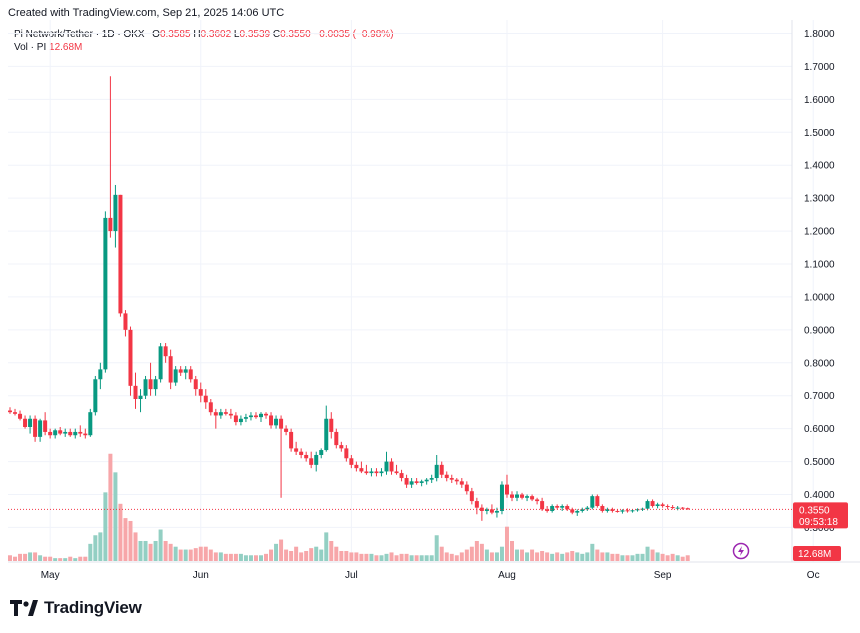  Describe the element at coordinates (819, 199) in the screenshot. I see `y-tick-label: 1.3000` at that location.